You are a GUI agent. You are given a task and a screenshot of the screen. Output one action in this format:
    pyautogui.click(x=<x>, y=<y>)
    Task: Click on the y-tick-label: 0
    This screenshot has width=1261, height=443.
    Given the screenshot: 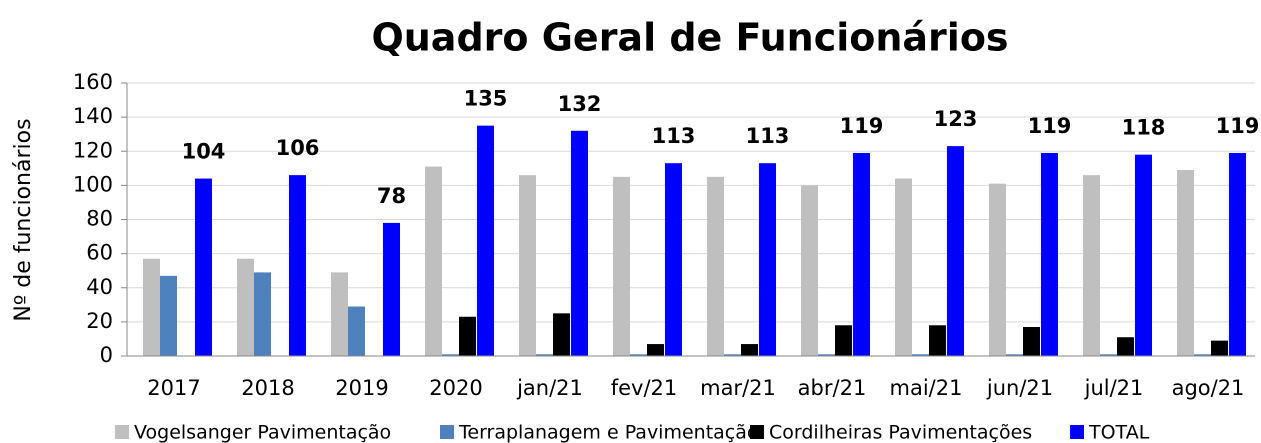 What is the action you would take?
    pyautogui.click(x=106, y=355)
    